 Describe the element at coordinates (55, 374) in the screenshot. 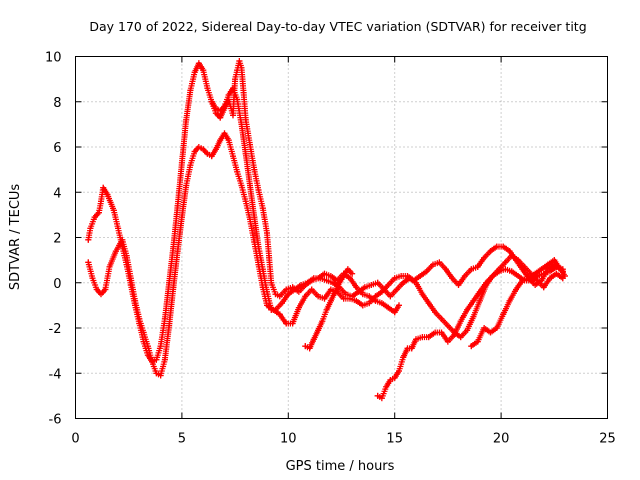

I see `y-tick-label: -4` at that location.